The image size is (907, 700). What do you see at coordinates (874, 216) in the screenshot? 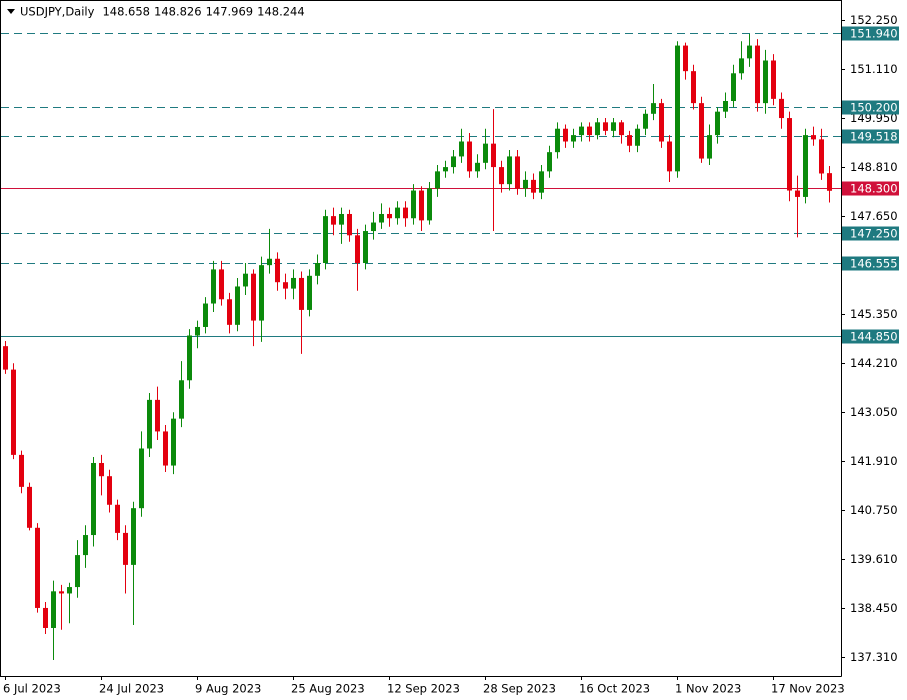
I see `y-tick-label: 147.650` at bounding box center [874, 216].